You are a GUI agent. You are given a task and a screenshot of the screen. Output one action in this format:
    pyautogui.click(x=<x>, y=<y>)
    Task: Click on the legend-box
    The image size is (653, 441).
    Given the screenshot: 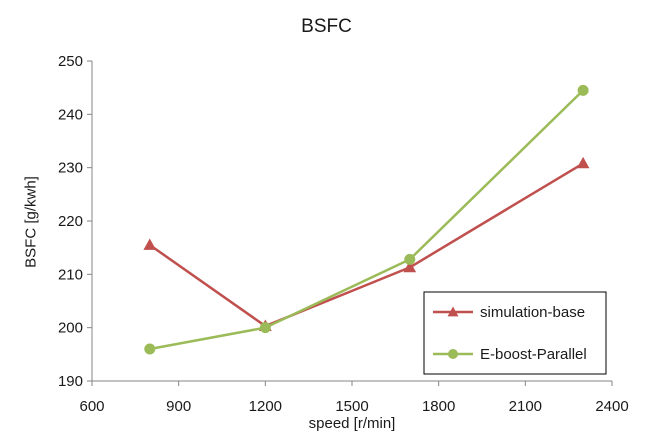 What is the action you would take?
    pyautogui.click(x=515, y=333)
    